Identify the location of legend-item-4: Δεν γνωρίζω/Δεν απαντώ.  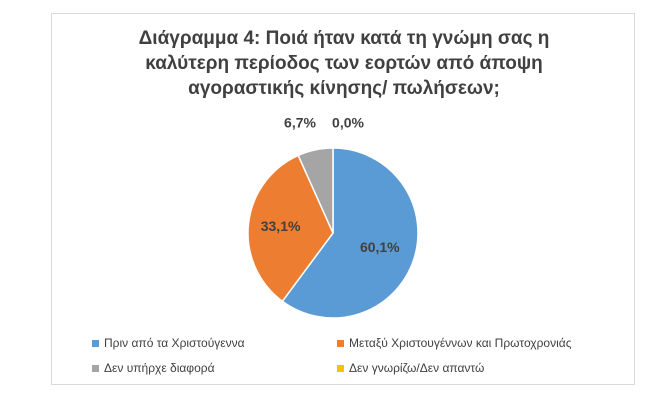
(474, 368).